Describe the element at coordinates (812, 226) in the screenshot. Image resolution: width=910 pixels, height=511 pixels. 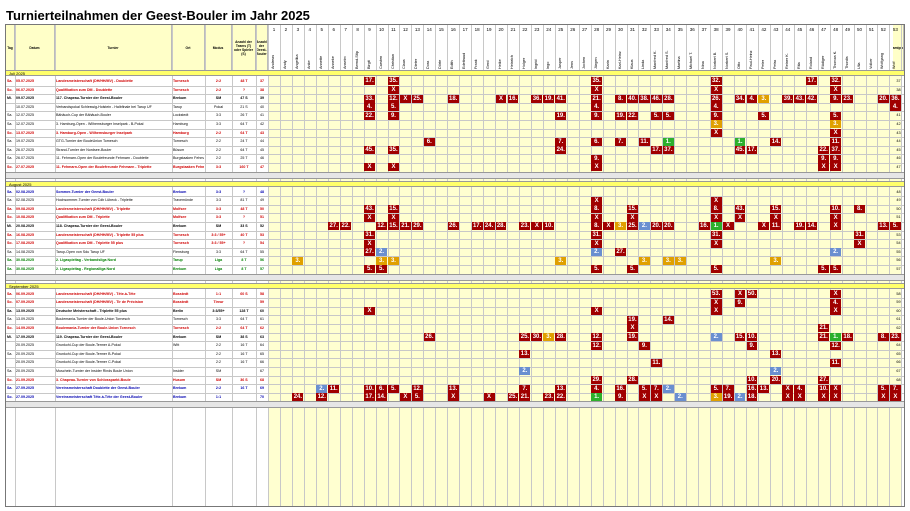
I see `placement-mark: 14.` at that location.